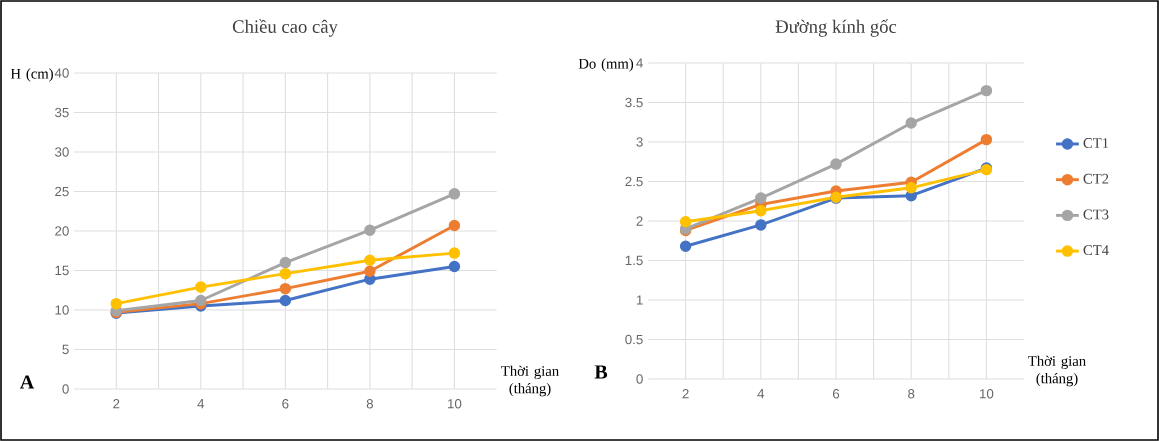 This screenshot has width=1159, height=441. I want to click on y-tick-label: 20, so click(62, 231).